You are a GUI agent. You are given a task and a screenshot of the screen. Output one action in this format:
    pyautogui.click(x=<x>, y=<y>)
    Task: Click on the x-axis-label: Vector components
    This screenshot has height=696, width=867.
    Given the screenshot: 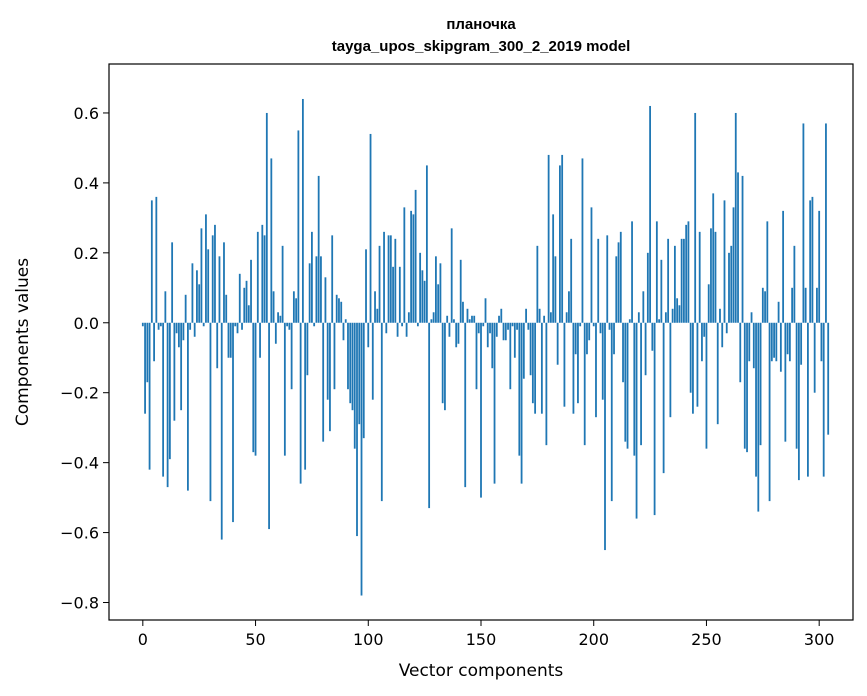 What is the action you would take?
    pyautogui.click(x=481, y=671)
    